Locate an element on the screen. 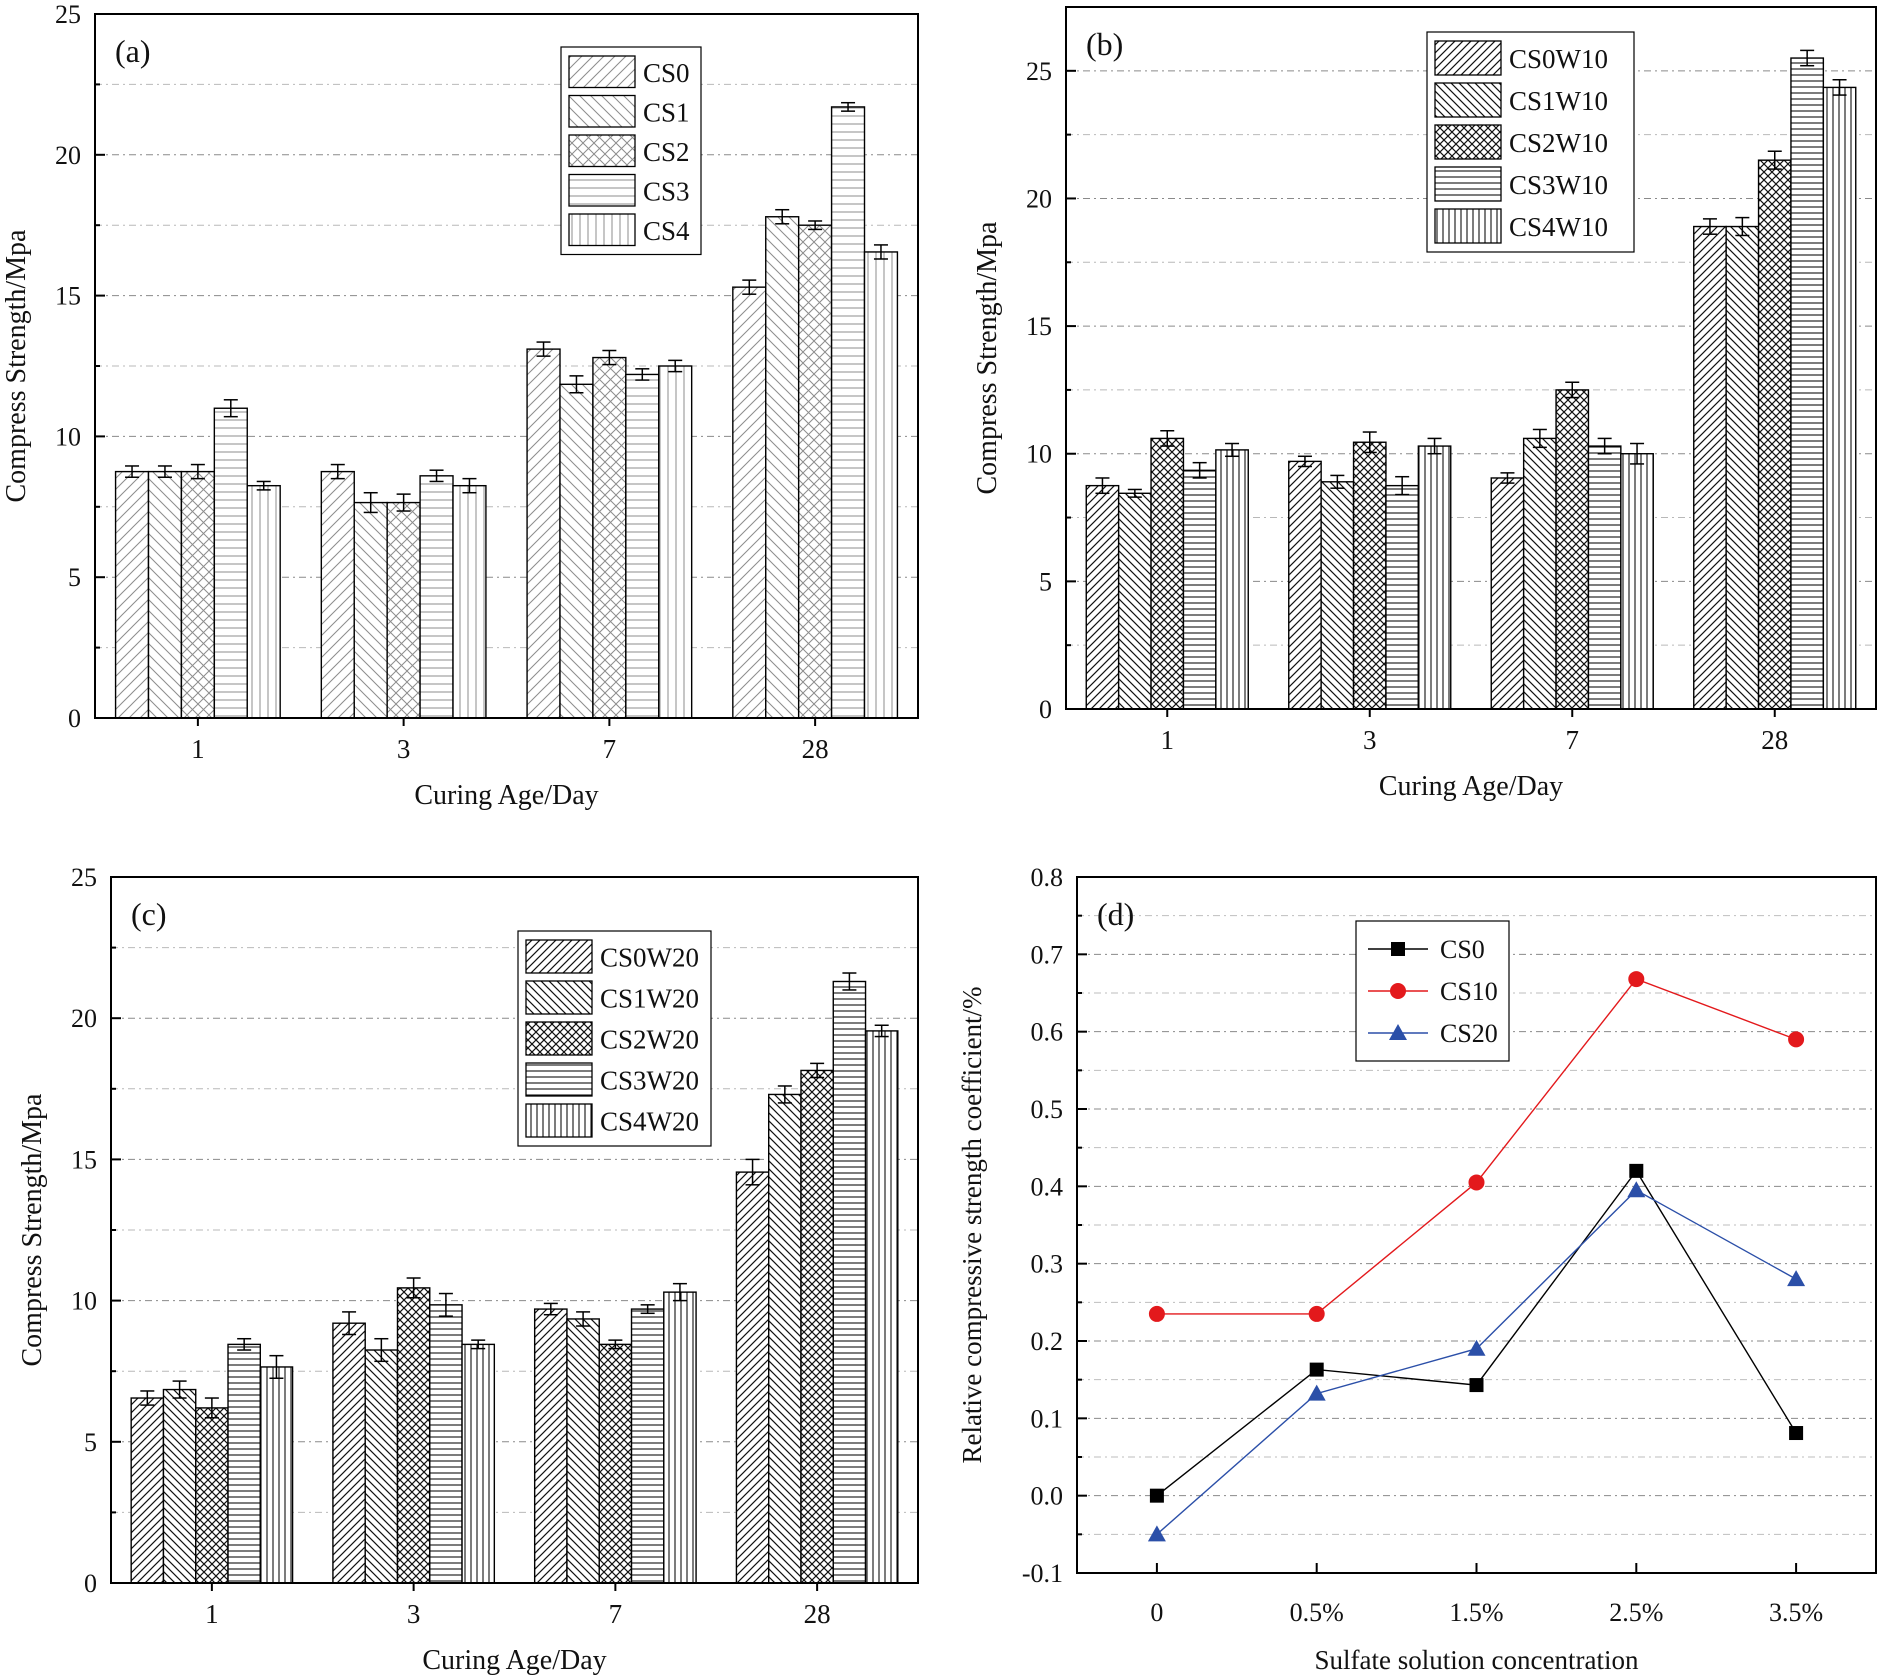 The width and height of the screenshot is (1879, 1677). x-tick-label: 0 is located at coordinates (1156, 1612).